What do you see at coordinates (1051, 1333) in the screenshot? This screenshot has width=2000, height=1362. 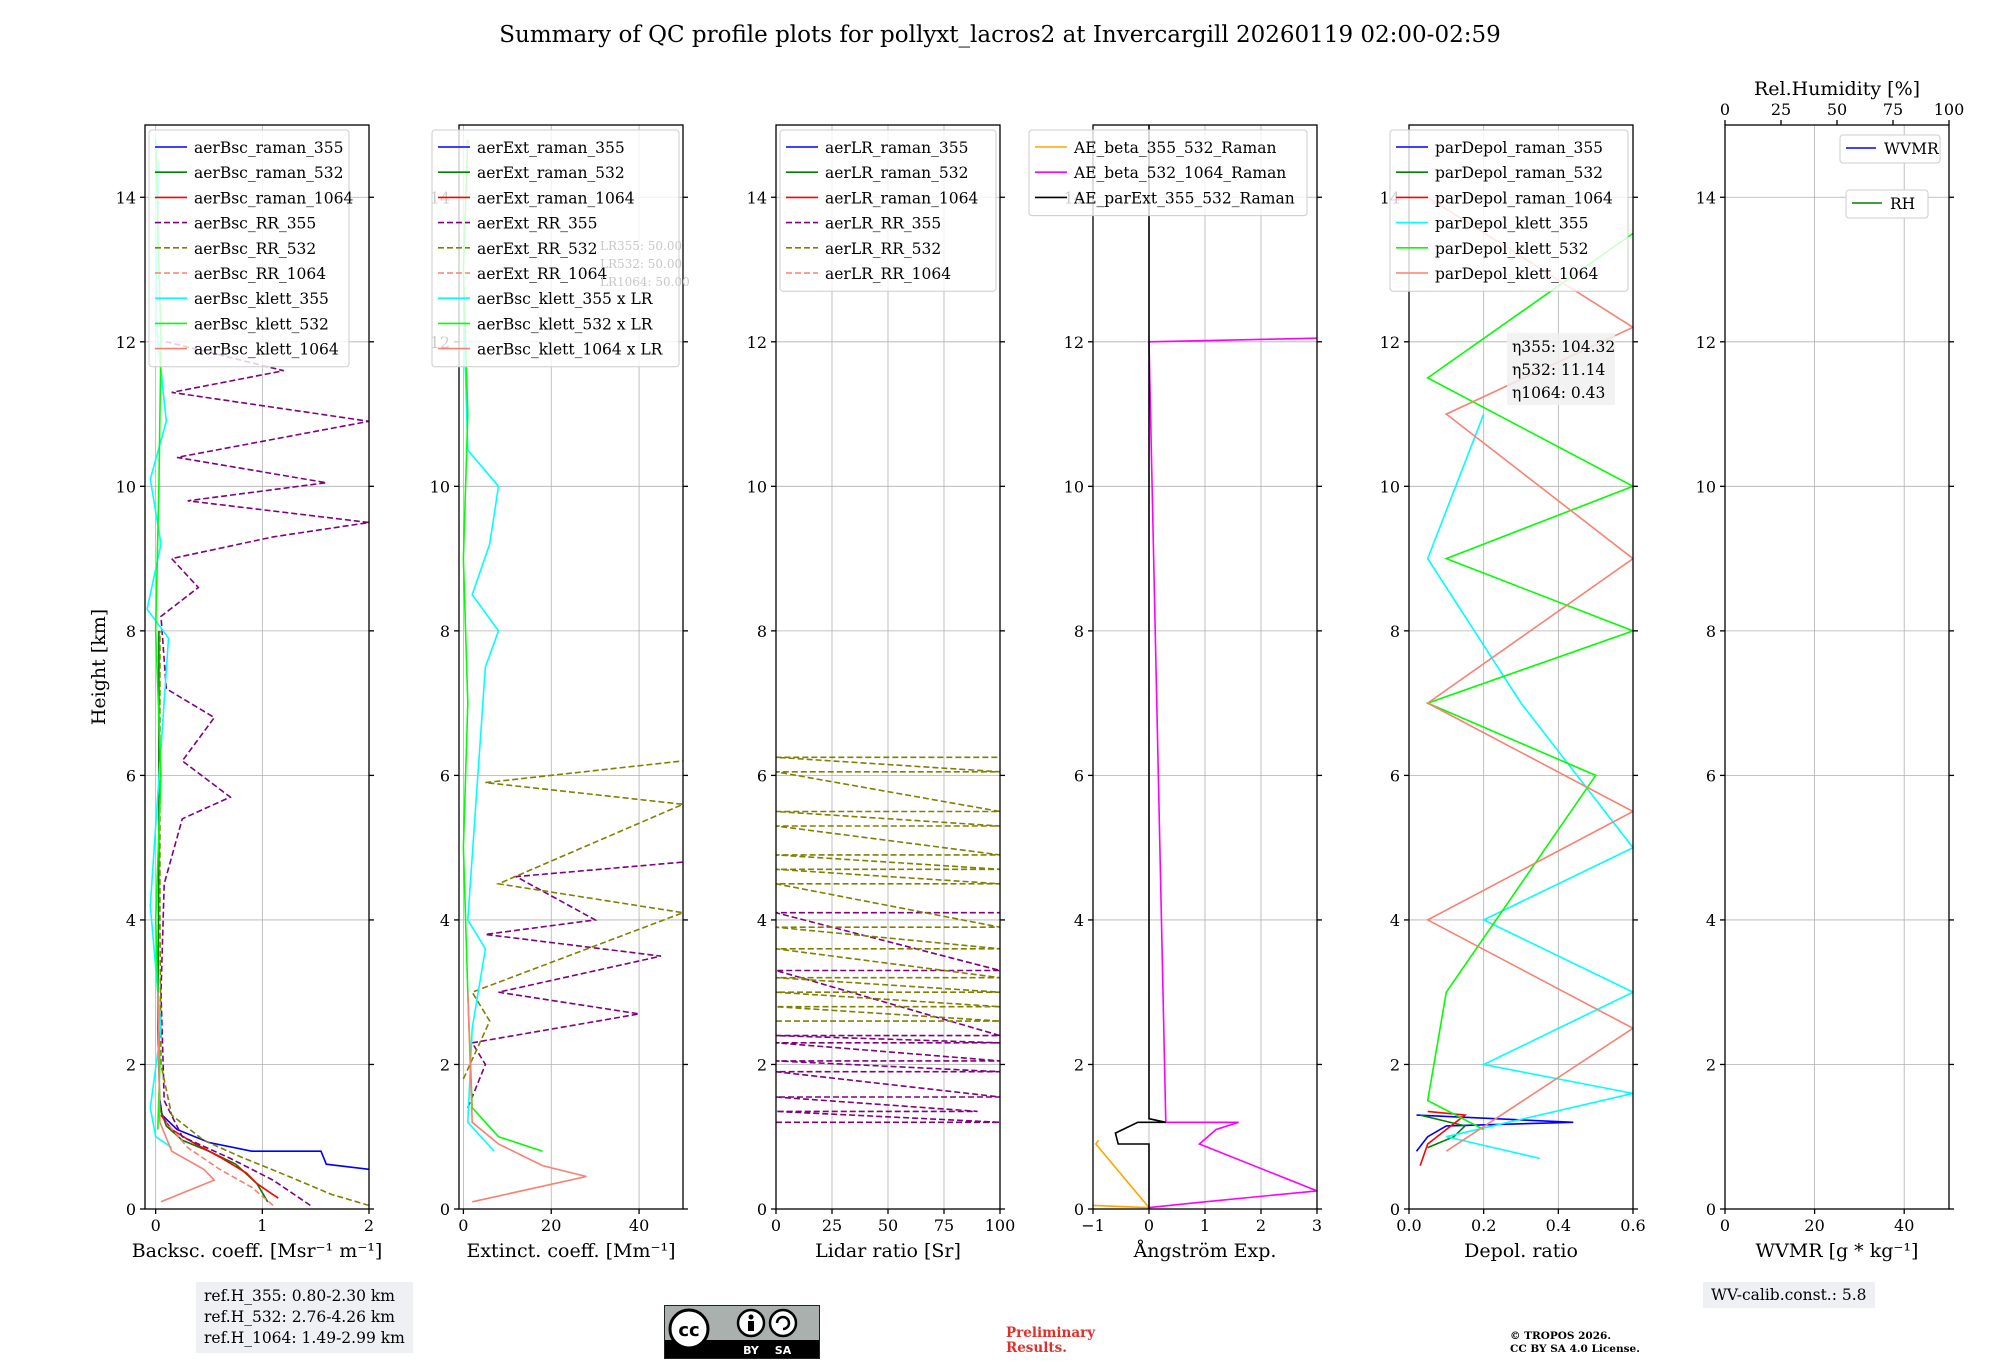 I see `preliminary-line-1: Preliminary` at bounding box center [1051, 1333].